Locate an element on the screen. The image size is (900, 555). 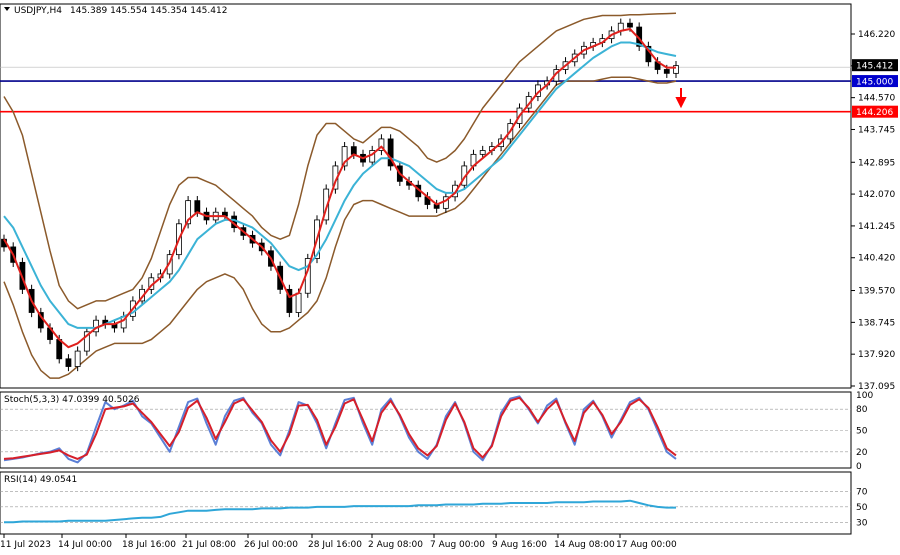
level-lines is located at coordinates (425, 96).